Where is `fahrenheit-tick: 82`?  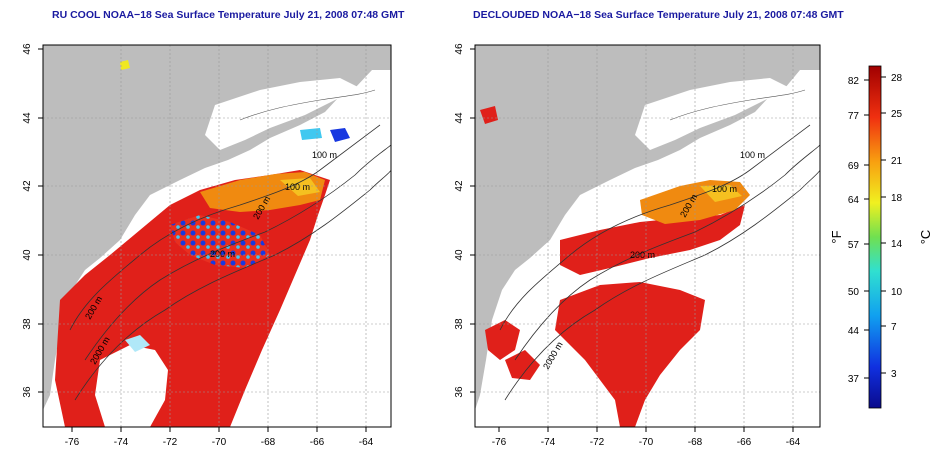
fahrenheit-tick: 82 is located at coordinates (854, 81).